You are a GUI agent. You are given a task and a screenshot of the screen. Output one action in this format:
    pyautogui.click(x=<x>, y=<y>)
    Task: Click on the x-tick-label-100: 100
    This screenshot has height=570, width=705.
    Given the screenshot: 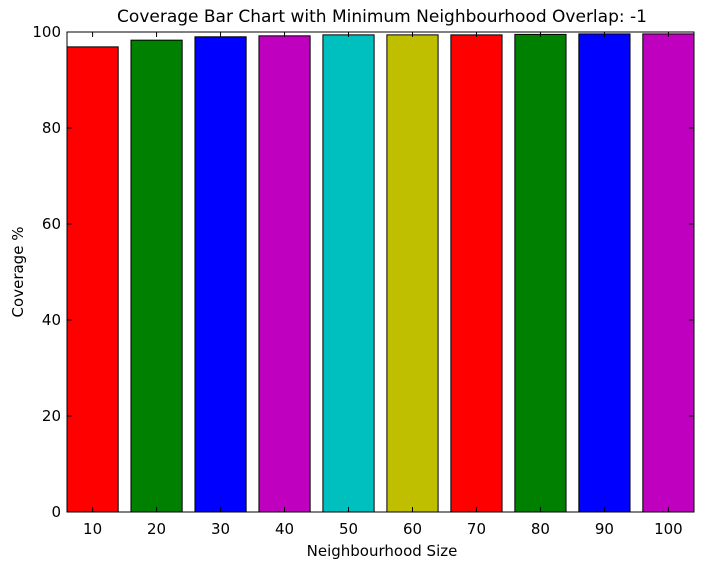 What is the action you would take?
    pyautogui.click(x=668, y=529)
    